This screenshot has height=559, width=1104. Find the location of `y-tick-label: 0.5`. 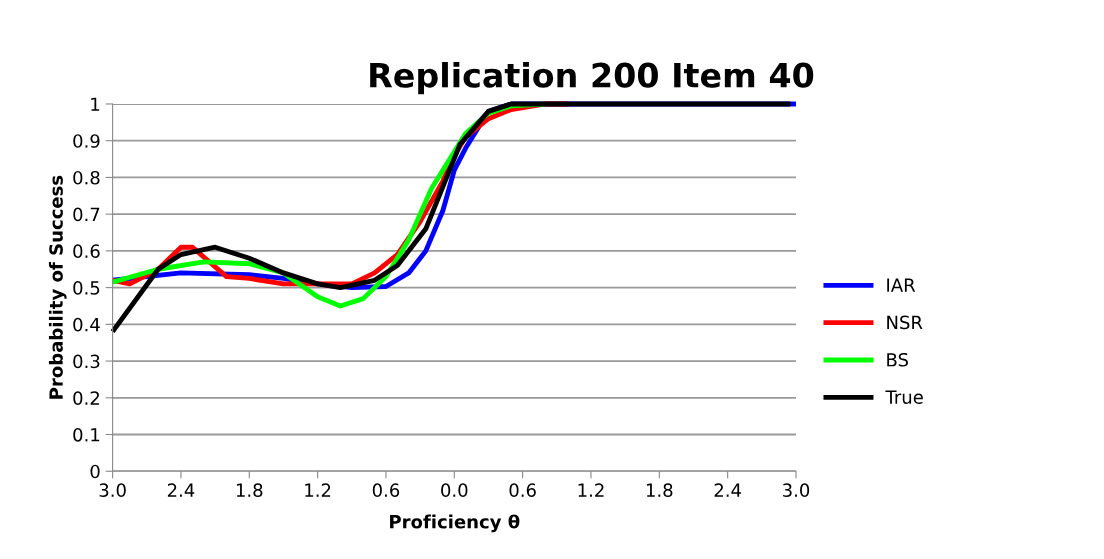

y-tick-label: 0.5 is located at coordinates (86, 288).